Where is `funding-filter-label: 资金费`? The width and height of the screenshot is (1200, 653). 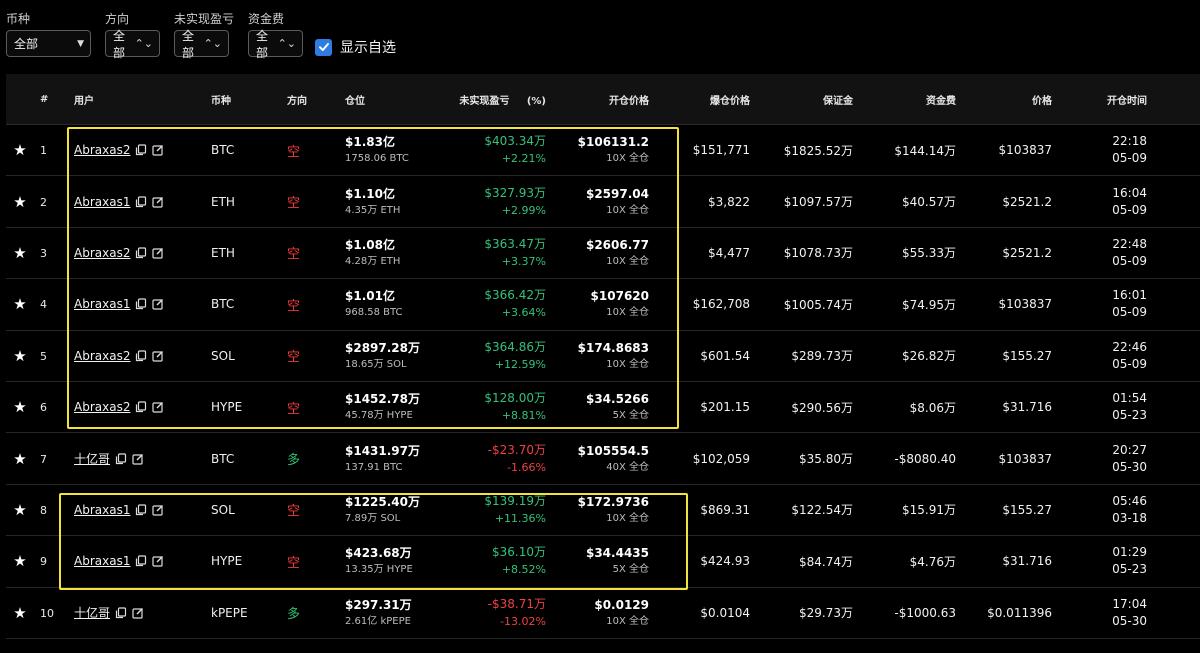
funding-filter-label: 资金费 is located at coordinates (266, 19).